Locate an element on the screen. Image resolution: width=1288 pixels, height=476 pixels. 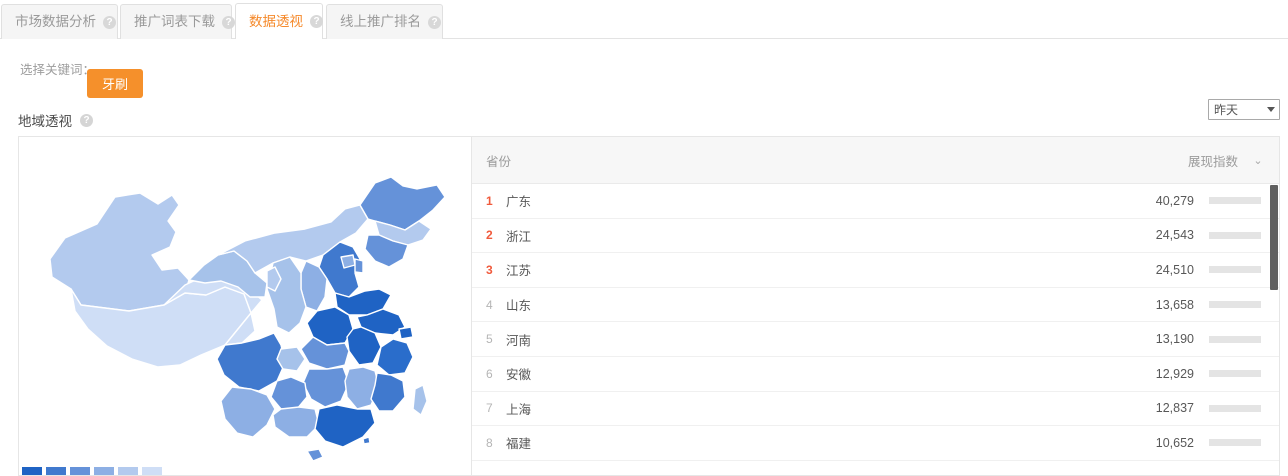
section-header-region-perspective: 地域透视 ? is located at coordinates (55, 120).